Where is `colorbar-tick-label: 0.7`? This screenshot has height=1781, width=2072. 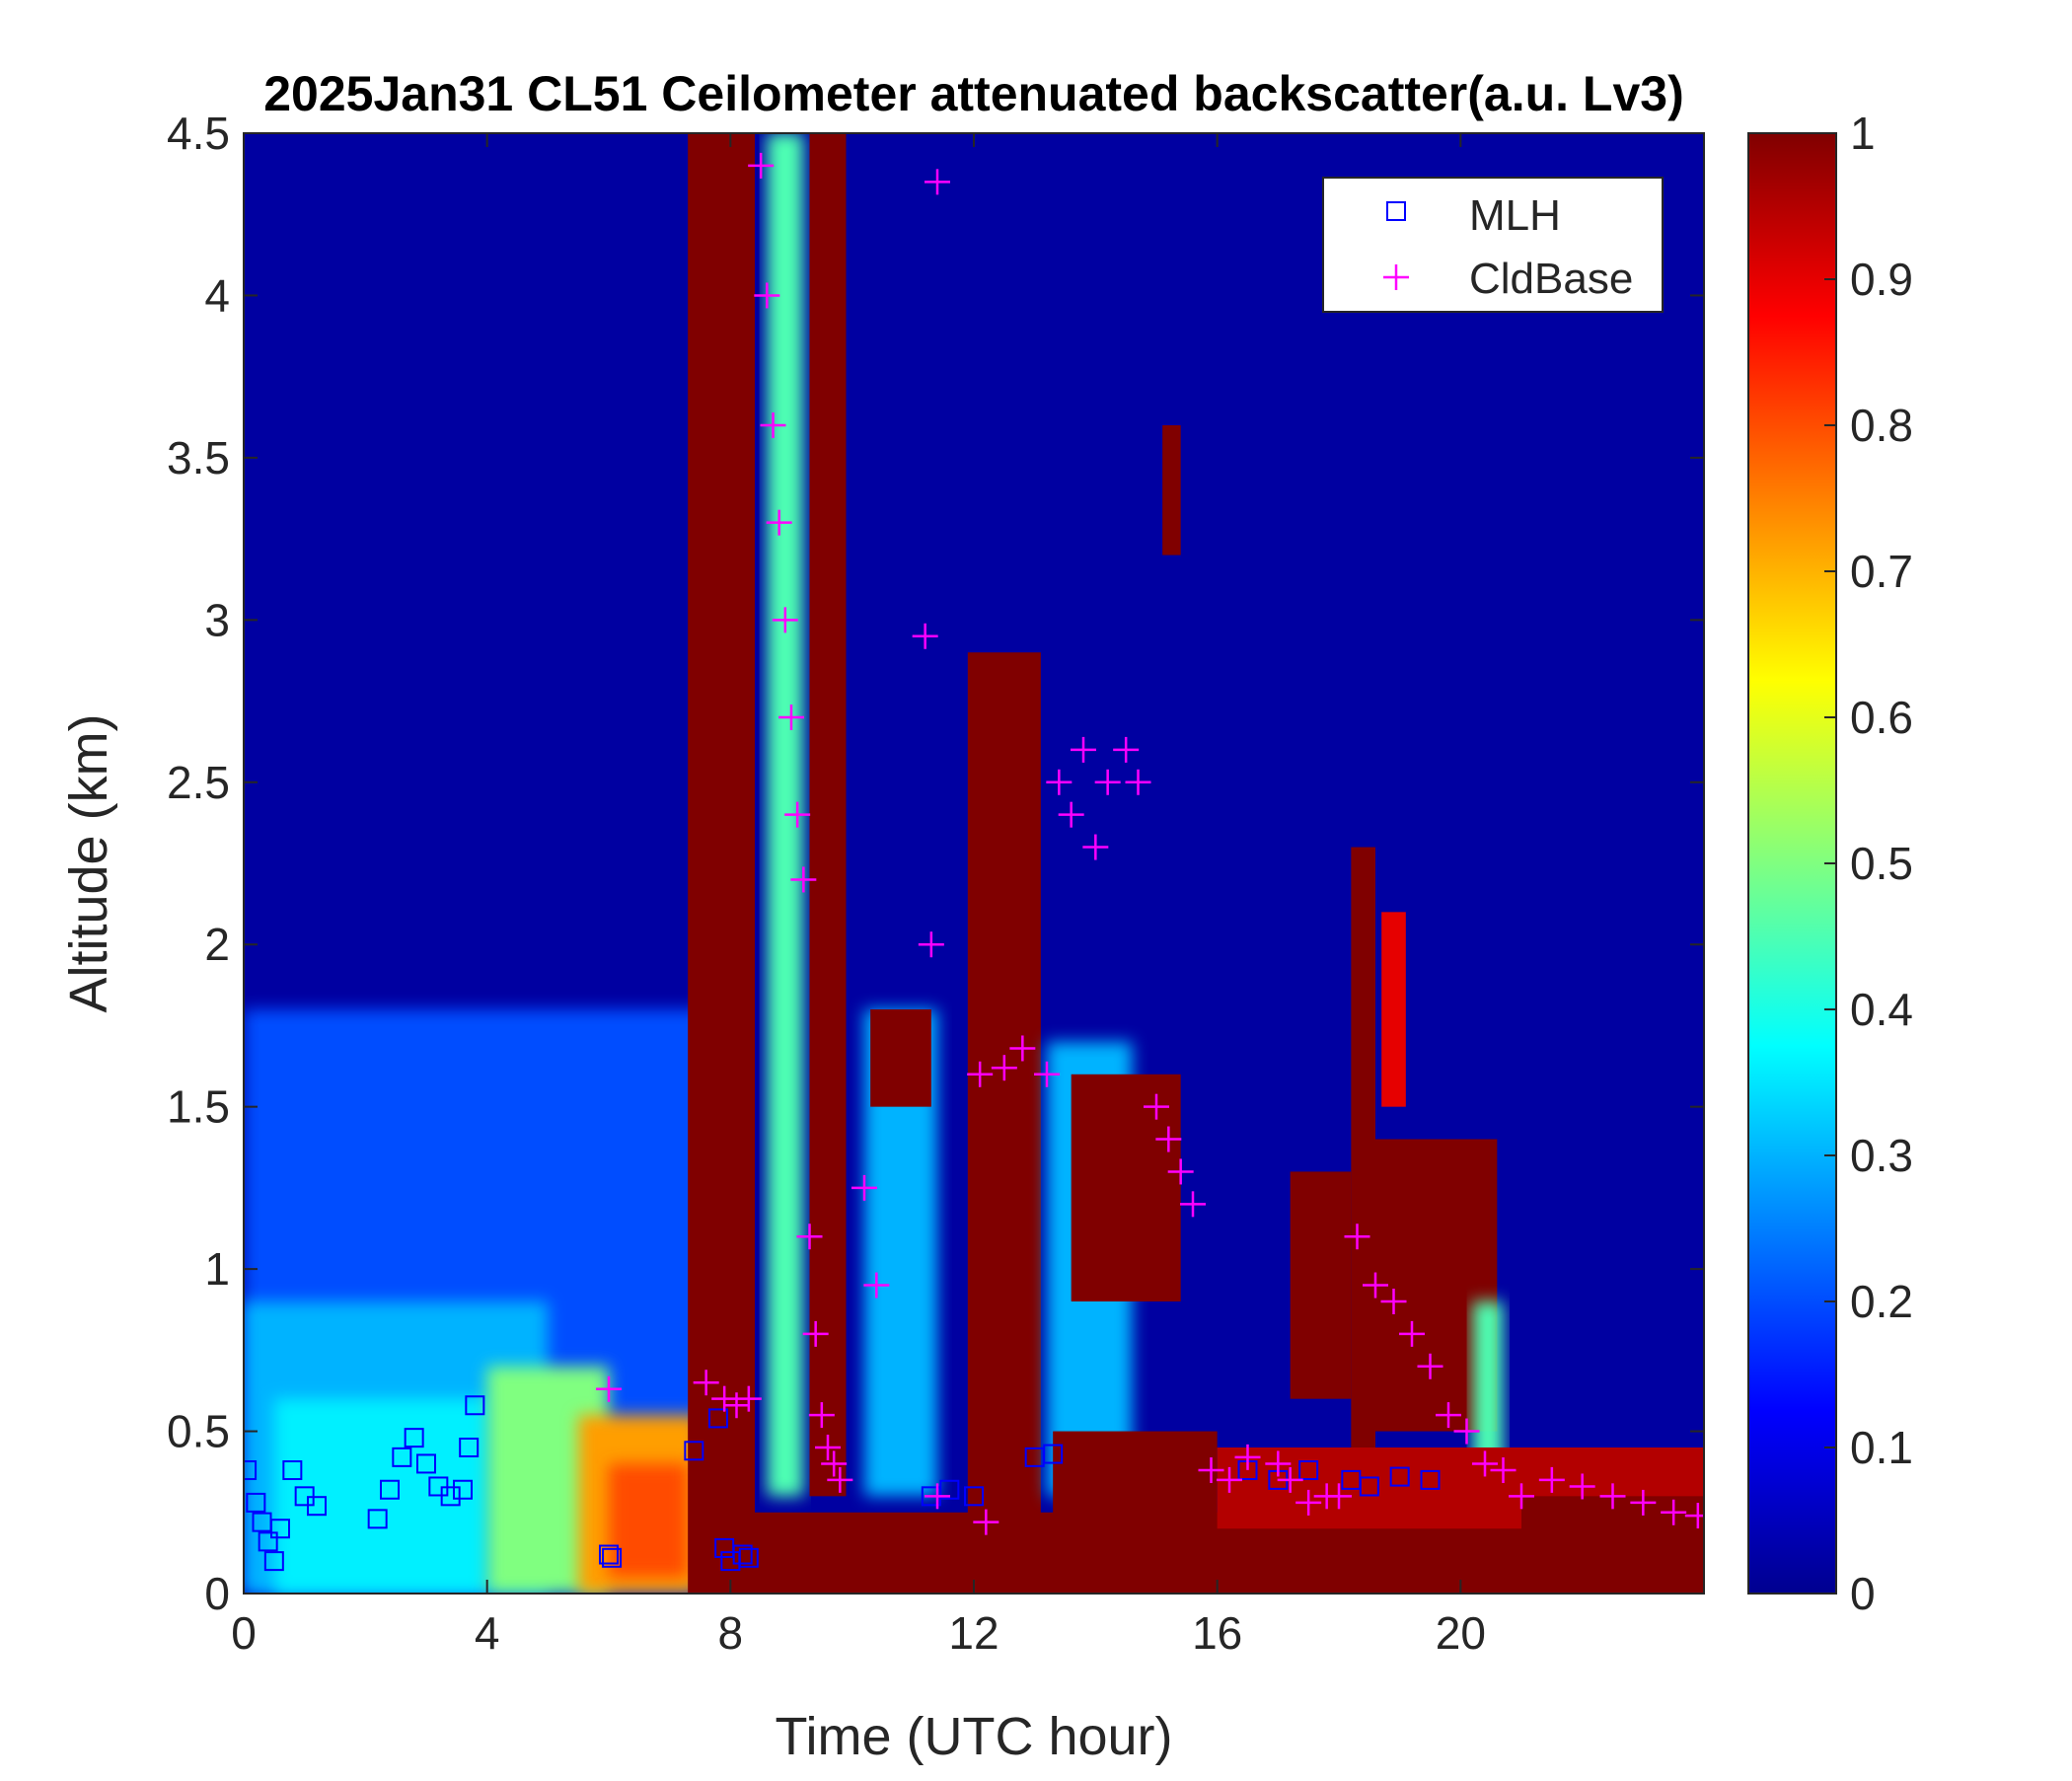 colorbar-tick-label: 0.7 is located at coordinates (1882, 572).